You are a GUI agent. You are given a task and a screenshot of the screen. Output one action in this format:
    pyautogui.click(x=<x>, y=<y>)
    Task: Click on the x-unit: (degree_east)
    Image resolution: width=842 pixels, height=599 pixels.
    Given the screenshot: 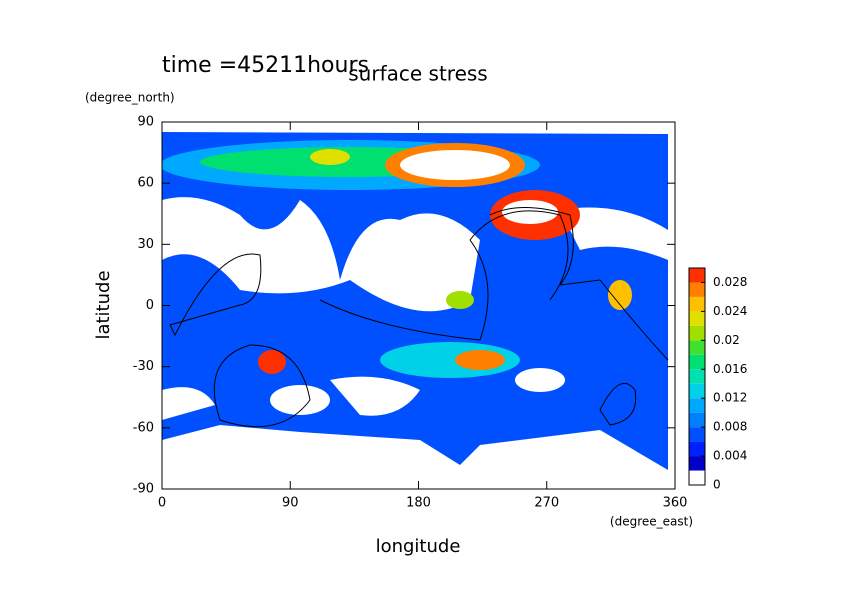 What is the action you would take?
    pyautogui.click(x=651, y=522)
    